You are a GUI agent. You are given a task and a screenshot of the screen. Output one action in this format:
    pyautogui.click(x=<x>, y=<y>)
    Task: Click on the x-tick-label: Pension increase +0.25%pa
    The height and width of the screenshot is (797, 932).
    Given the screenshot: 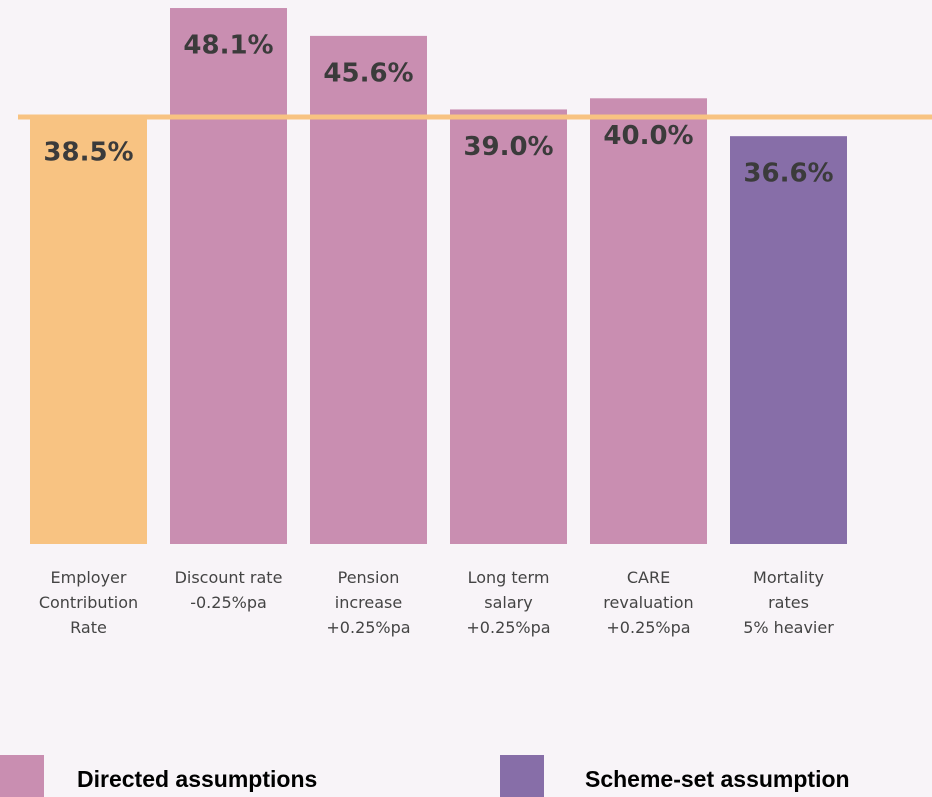 What is the action you would take?
    pyautogui.click(x=368, y=602)
    